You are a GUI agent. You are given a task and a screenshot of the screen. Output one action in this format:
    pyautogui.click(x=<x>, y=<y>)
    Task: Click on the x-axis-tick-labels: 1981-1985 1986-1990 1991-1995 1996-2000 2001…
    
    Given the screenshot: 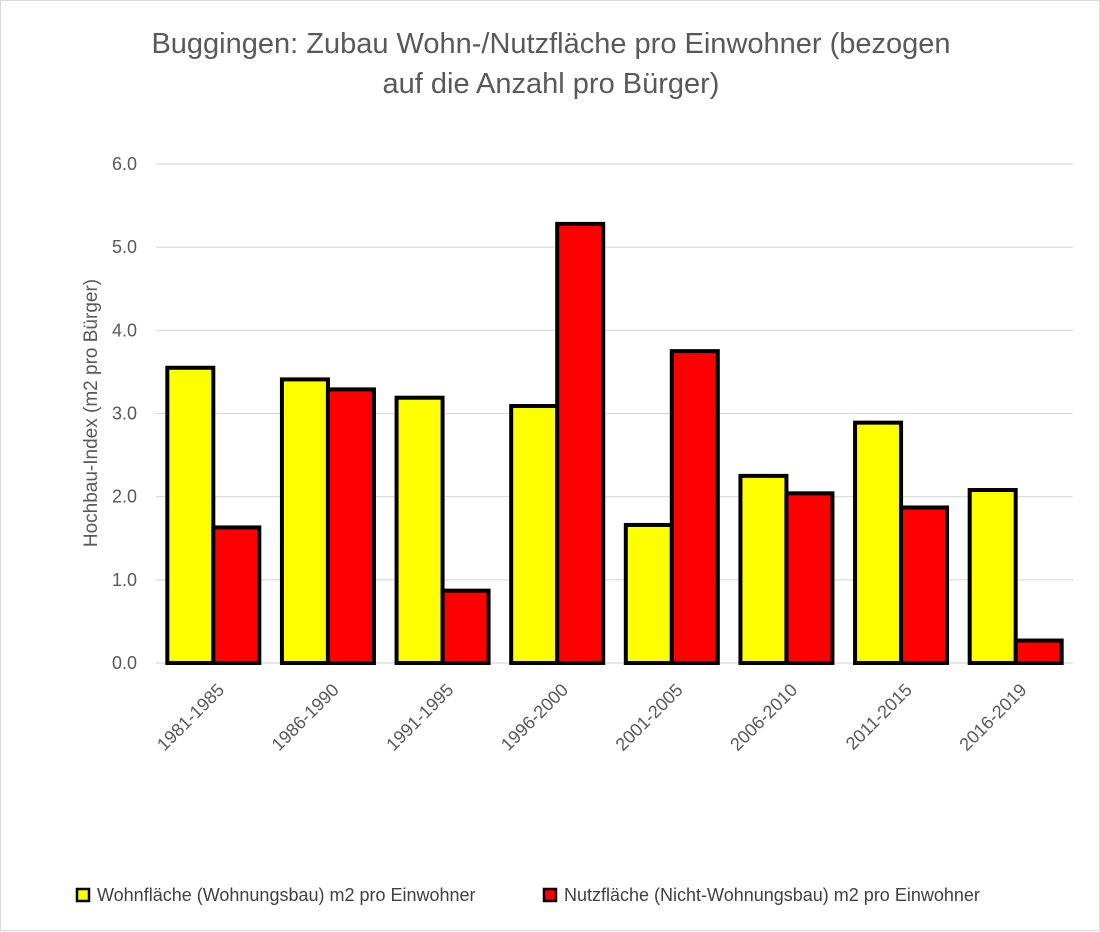 What is the action you would take?
    pyautogui.click(x=591, y=717)
    